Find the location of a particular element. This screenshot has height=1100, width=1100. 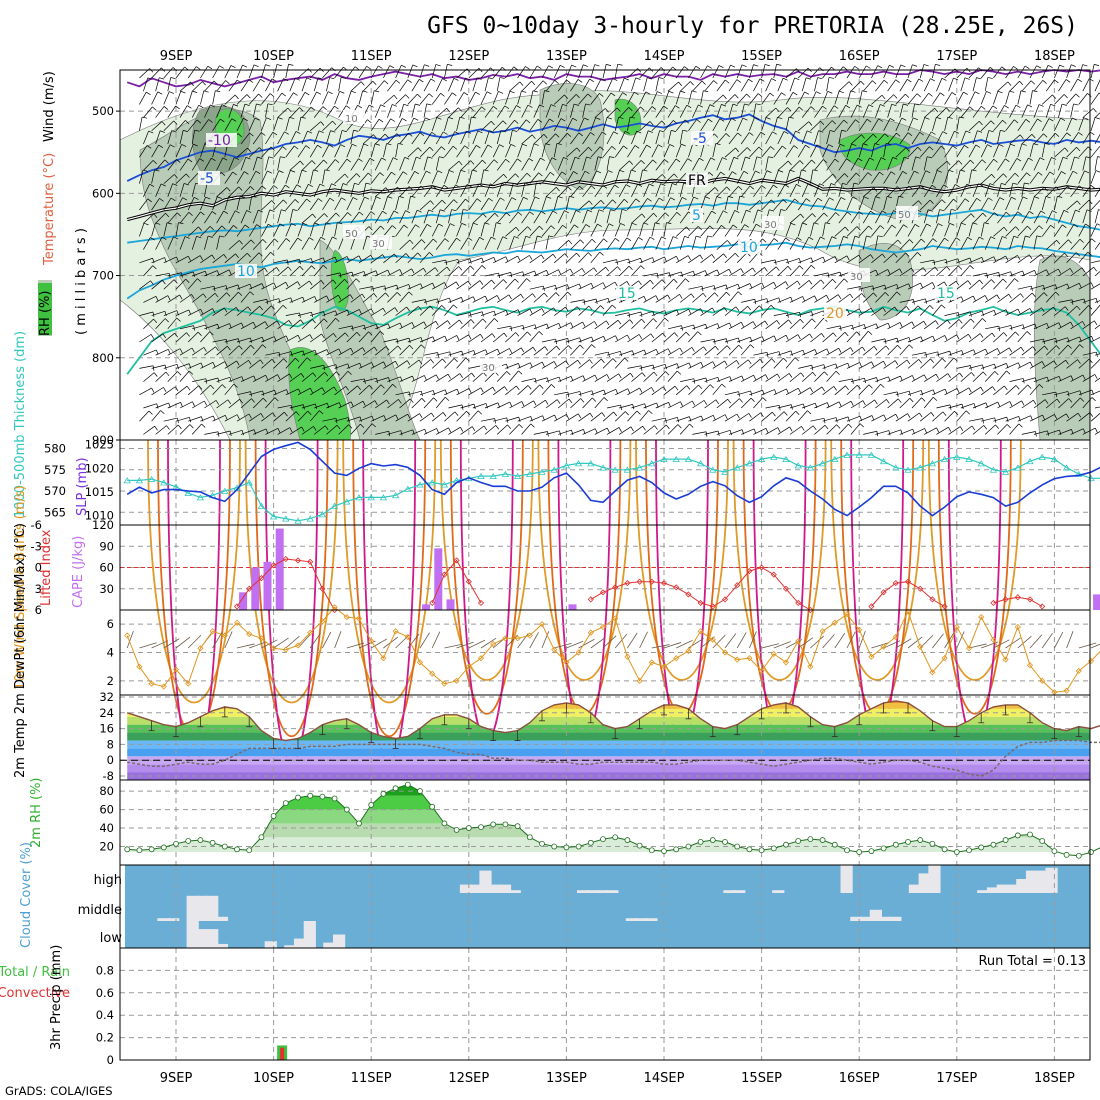

thickness-marker is located at coordinates (554, 469).